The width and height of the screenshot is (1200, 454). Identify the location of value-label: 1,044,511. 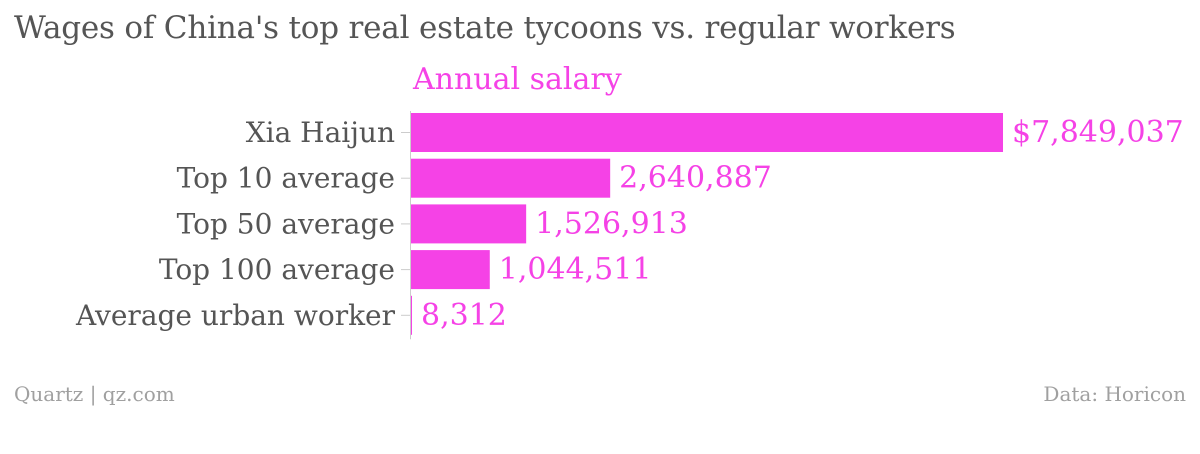
(575, 269).